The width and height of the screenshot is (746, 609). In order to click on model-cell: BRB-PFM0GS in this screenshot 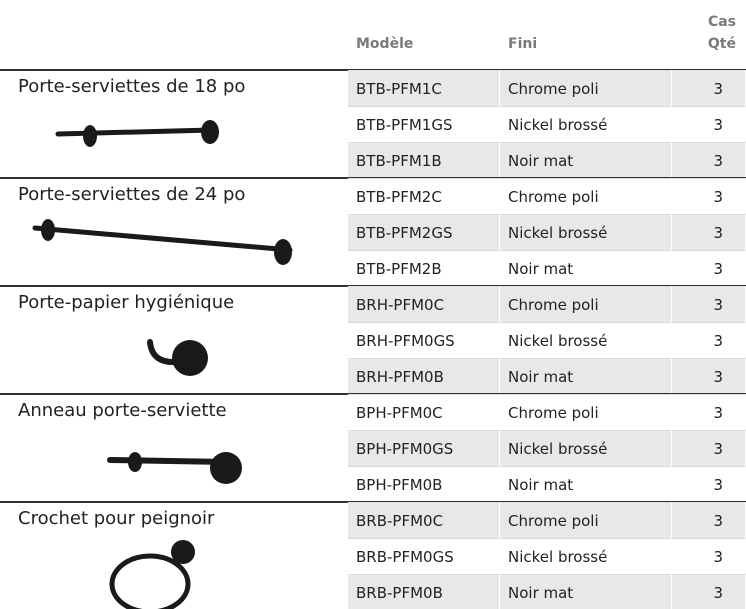, I will do `click(424, 556)`.